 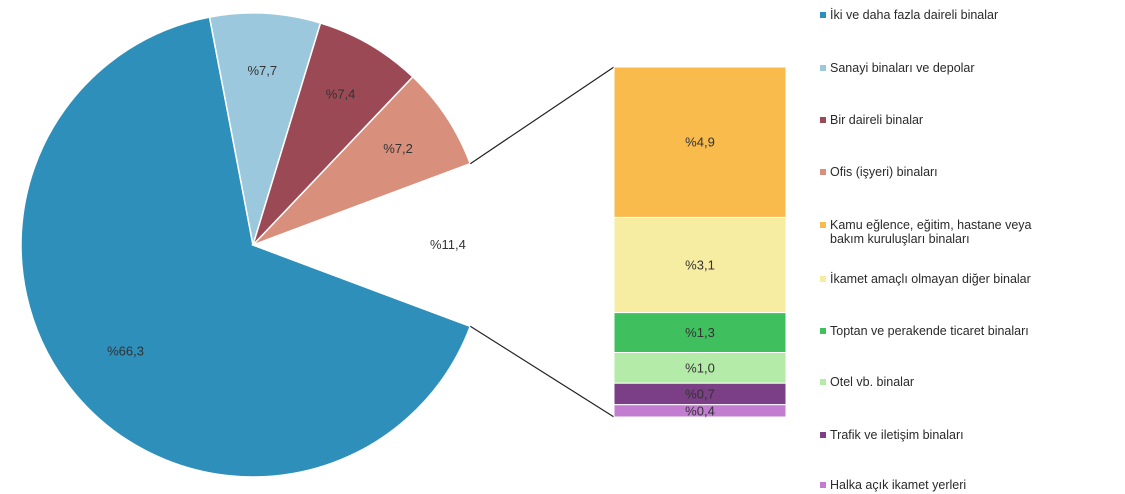 I want to click on legend-label: Otel vb. binalar, so click(x=872, y=382).